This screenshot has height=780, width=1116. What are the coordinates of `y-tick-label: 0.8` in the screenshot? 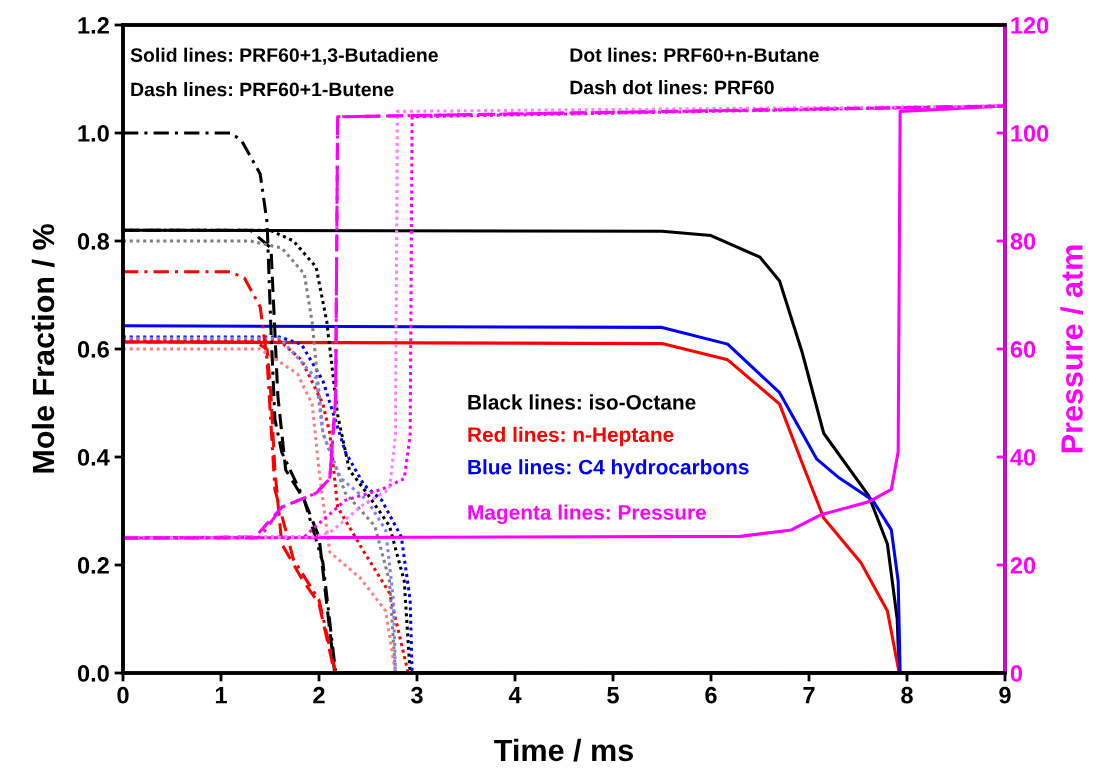 It's located at (93, 241).